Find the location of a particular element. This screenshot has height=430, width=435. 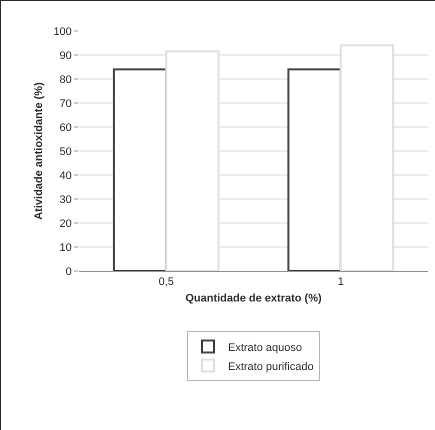

y-tick-label: 90 is located at coordinates (66, 56).